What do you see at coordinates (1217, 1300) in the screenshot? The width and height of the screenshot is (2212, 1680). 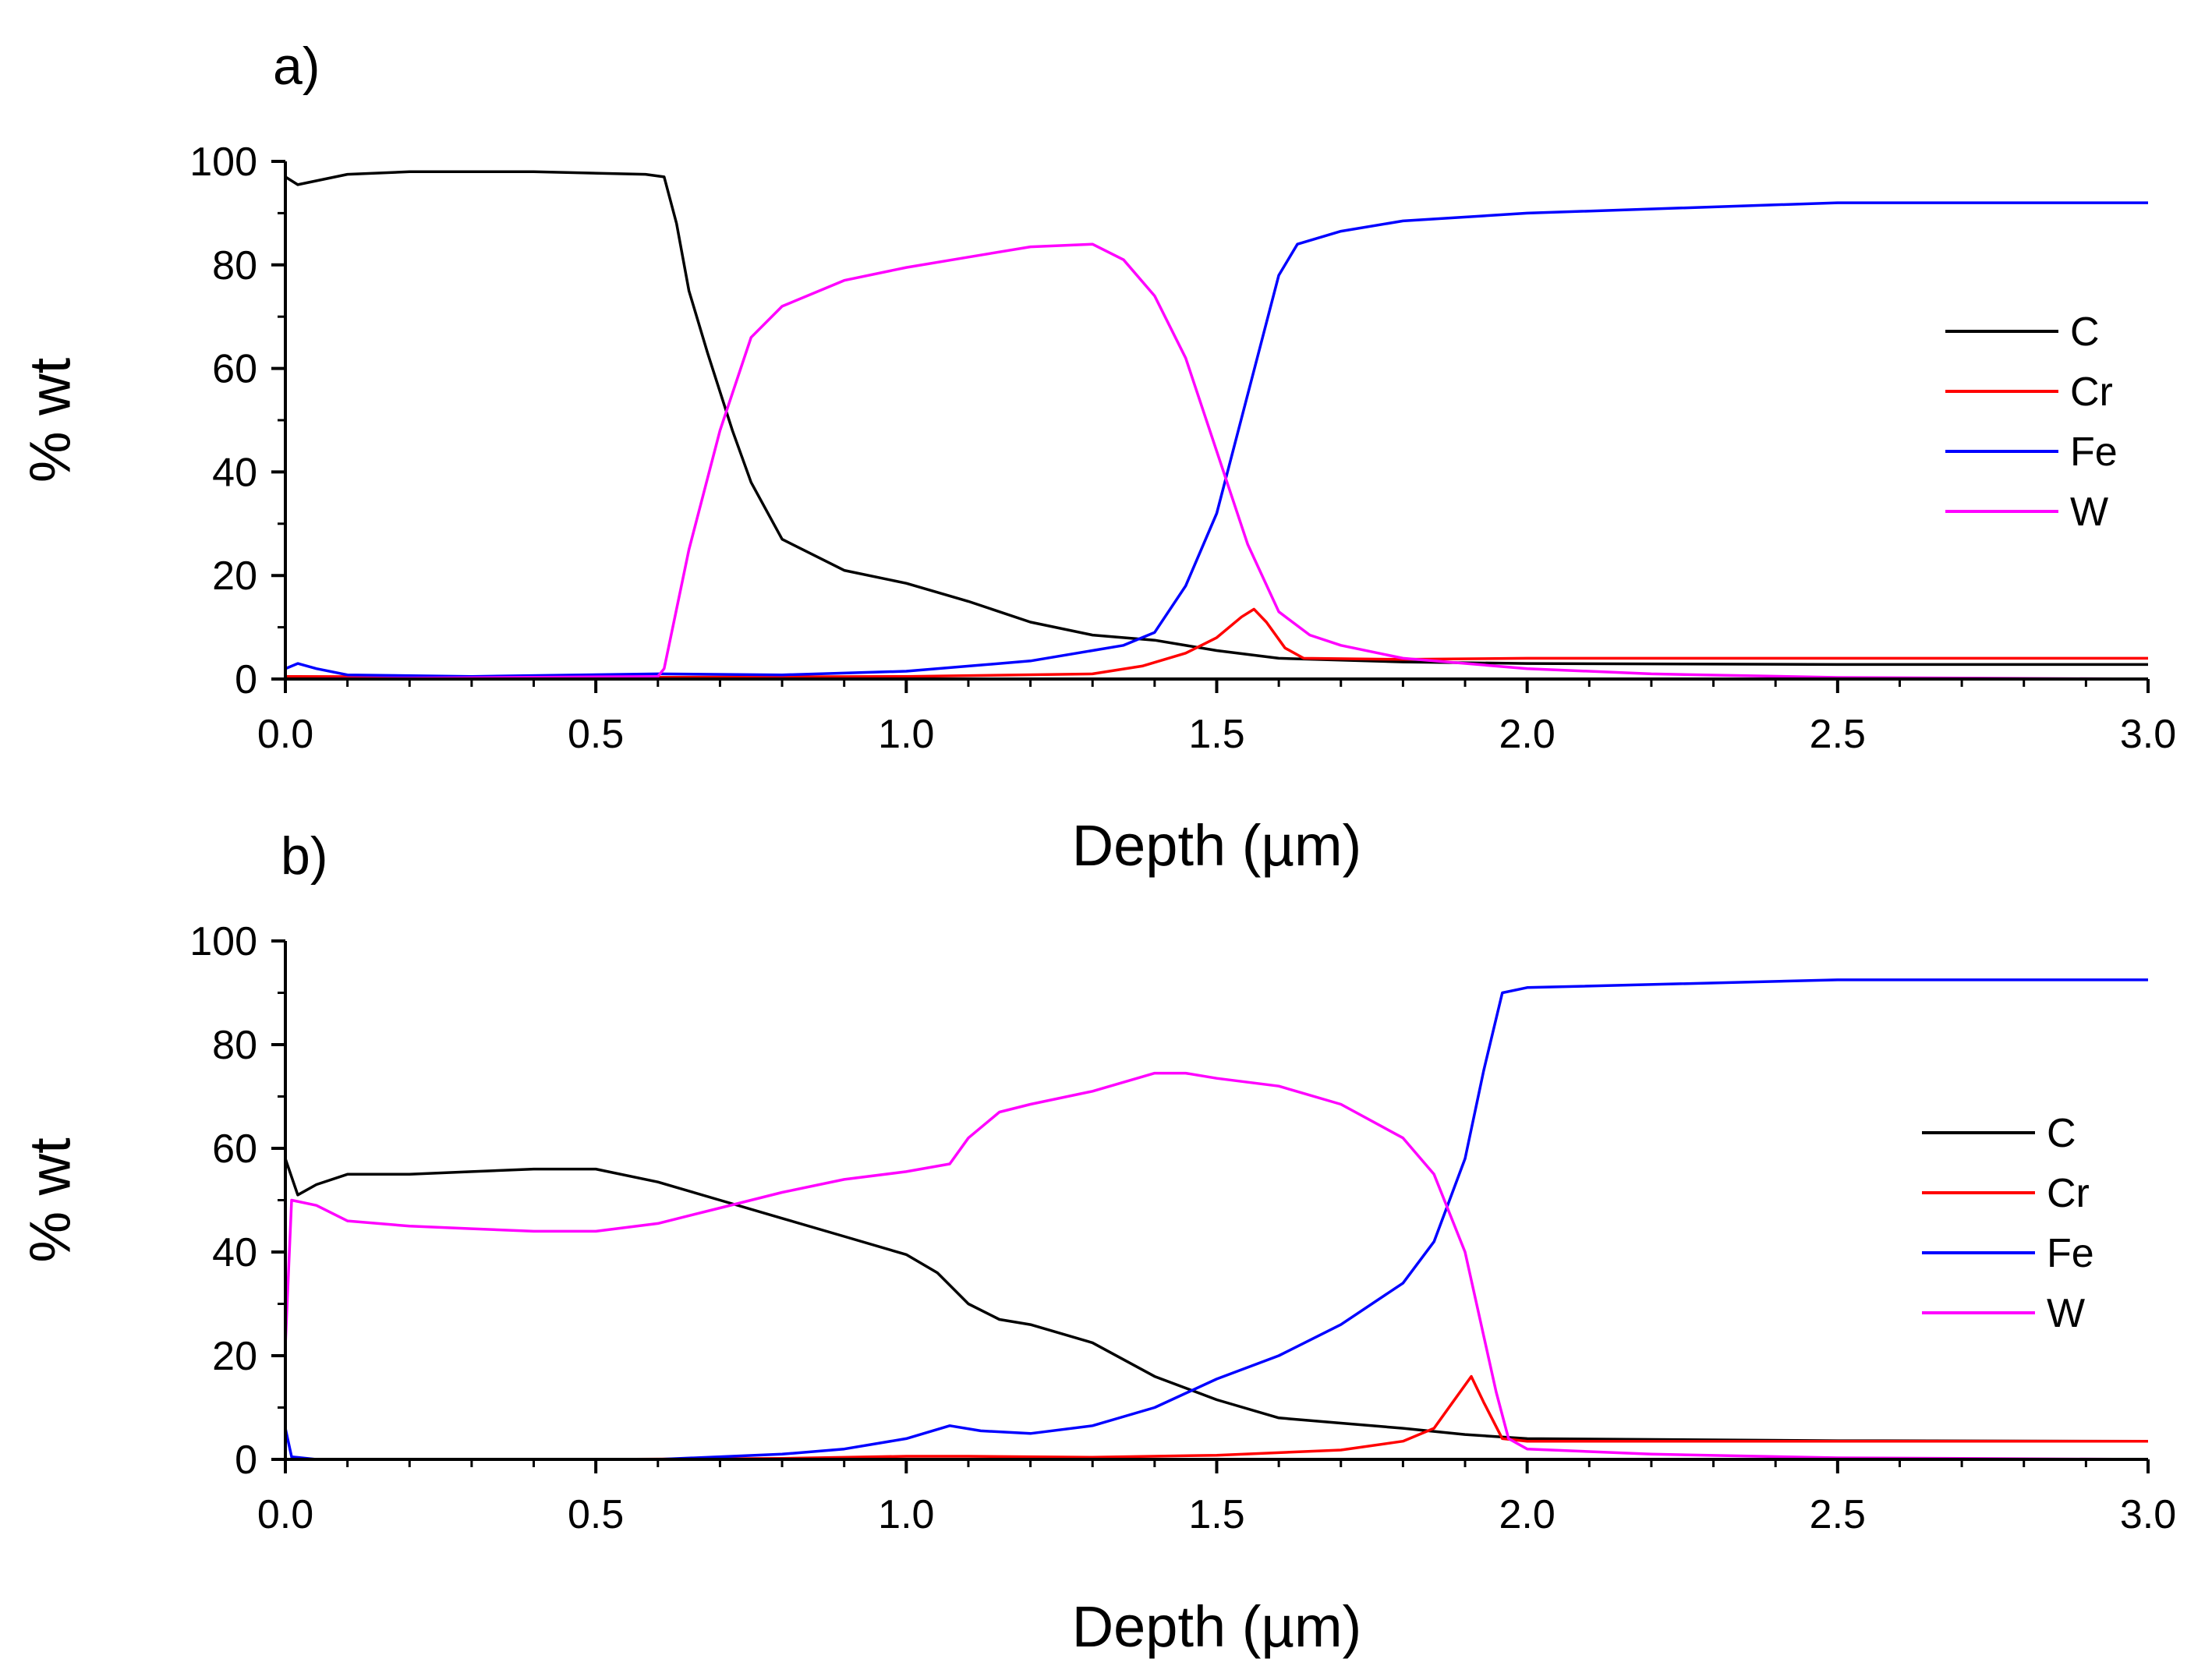 I see `series-line-c` at bounding box center [1217, 1300].